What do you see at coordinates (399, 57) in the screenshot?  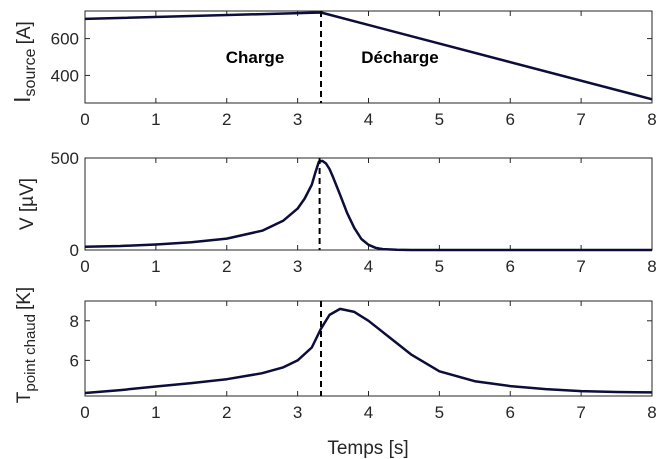 I see `annotation-decharge: Décharge` at bounding box center [399, 57].